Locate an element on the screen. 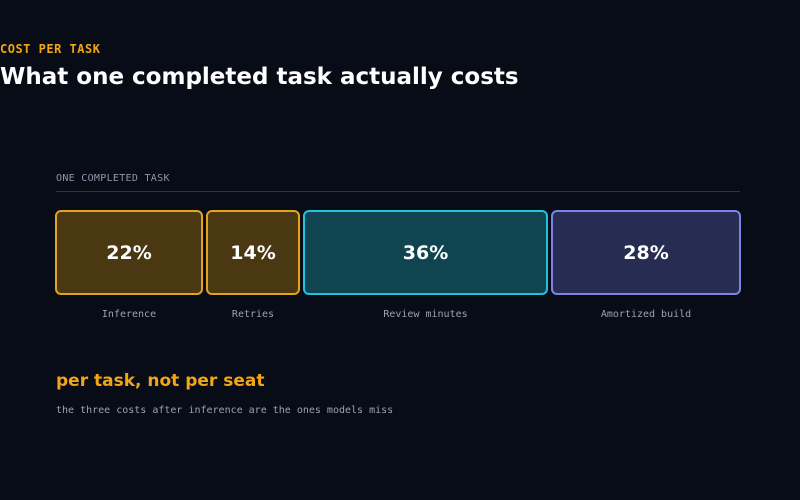 Image resolution: width=800 pixels, height=500 pixels. page-title: What one completed task actually costs is located at coordinates (259, 77).